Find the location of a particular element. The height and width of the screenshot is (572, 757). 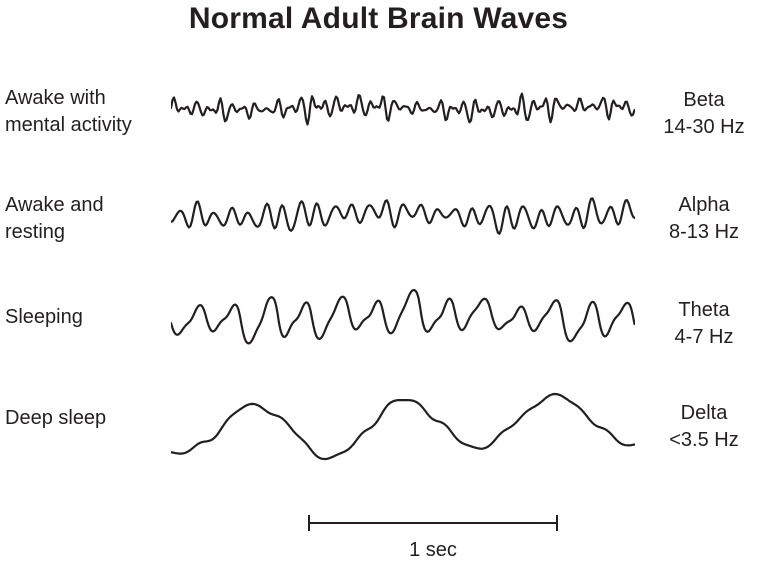

band-label-delta: Delta <3.5 Hz is located at coordinates (704, 427).